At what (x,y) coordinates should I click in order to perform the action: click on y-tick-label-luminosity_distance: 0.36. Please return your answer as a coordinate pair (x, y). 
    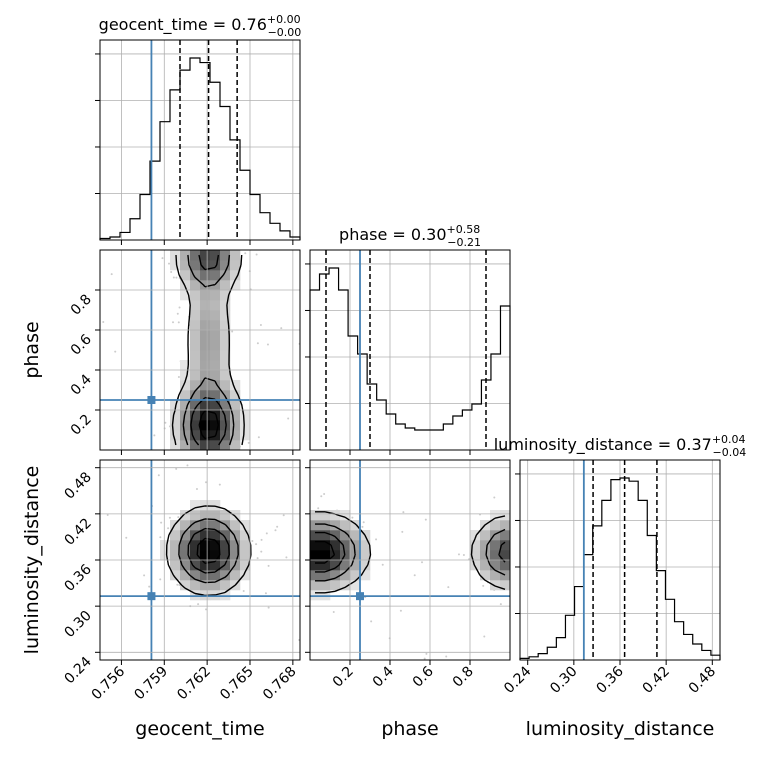
    Looking at the image, I should click on (77, 577).